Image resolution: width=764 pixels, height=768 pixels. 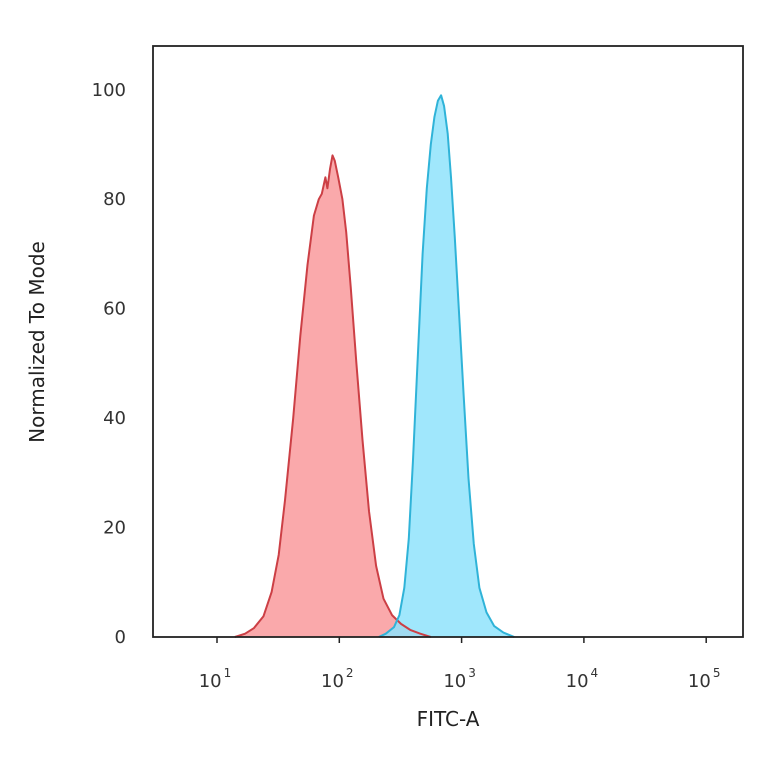 I want to click on x-tick-label: 10 4, so click(x=582, y=679).